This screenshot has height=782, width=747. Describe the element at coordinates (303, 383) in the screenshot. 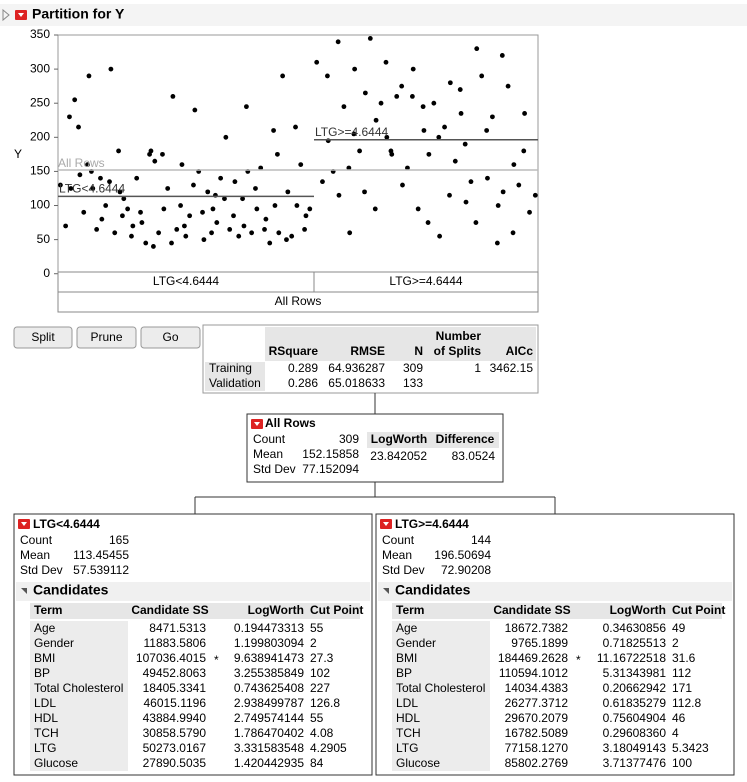

I see `summary-cell: 0.286` at that location.